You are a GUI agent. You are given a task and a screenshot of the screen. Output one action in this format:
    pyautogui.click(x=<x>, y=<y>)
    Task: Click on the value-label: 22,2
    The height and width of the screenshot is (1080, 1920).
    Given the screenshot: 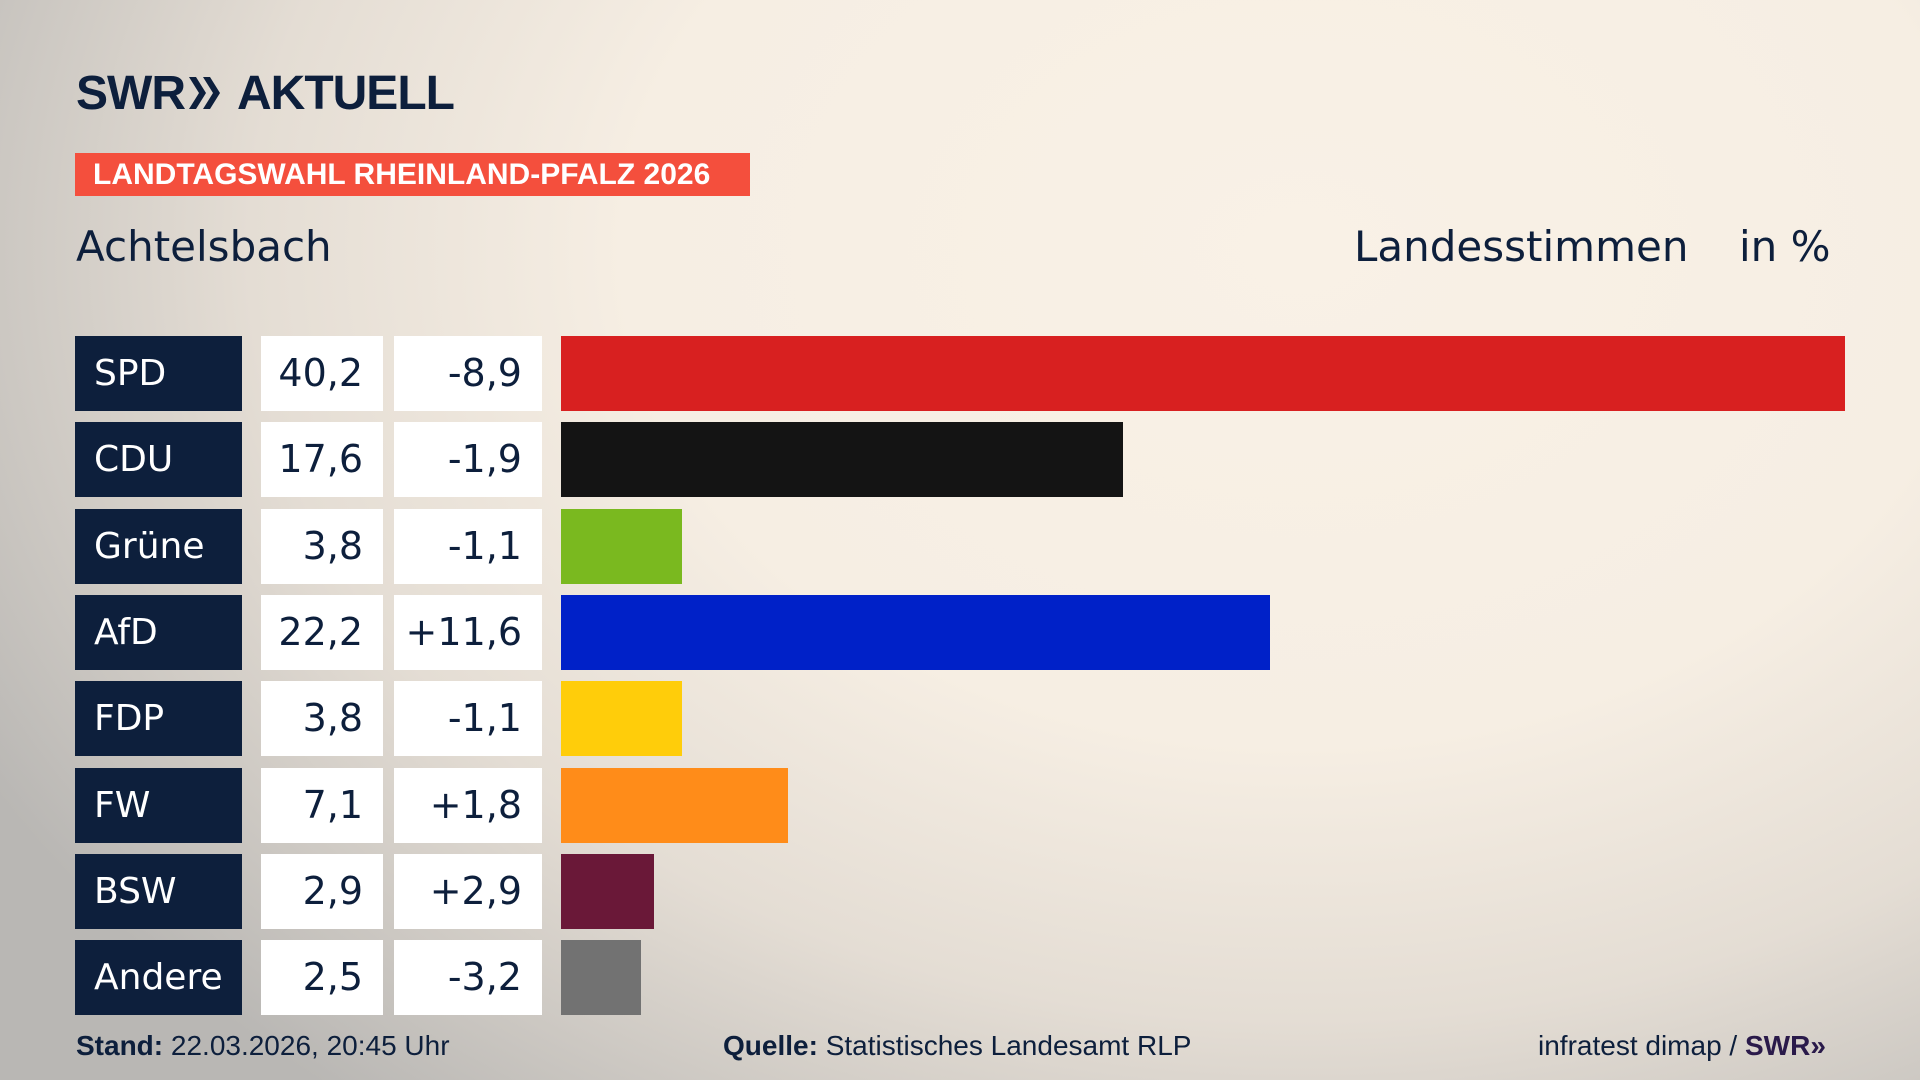 What is the action you would take?
    pyautogui.click(x=322, y=632)
    